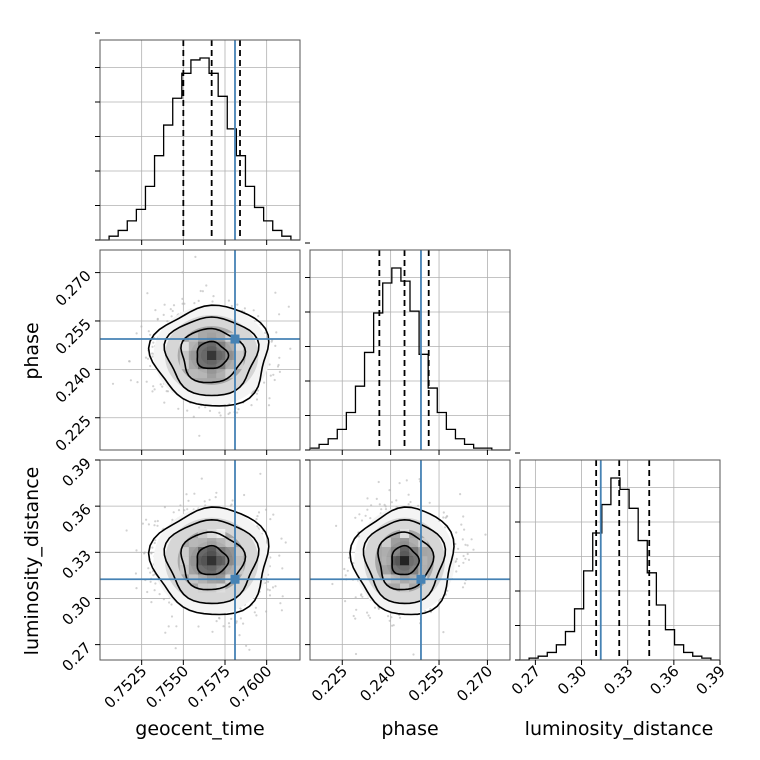 The image size is (760, 760). Describe the element at coordinates (73, 433) in the screenshot. I see `y-tick-label: 0.225` at that location.